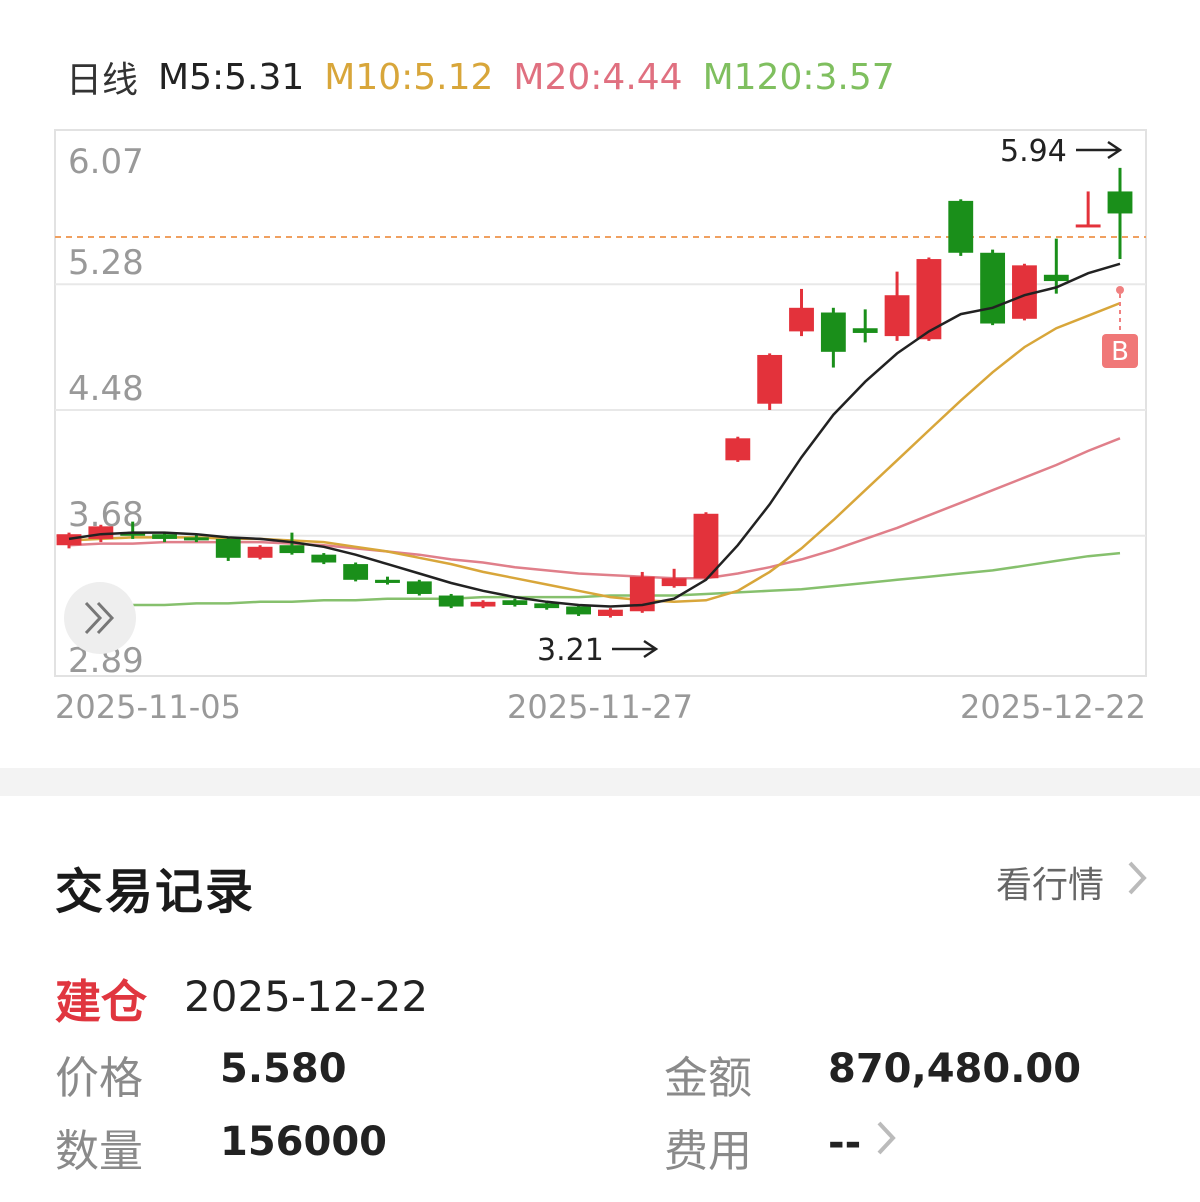 The image size is (1200, 1202). What do you see at coordinates (600, 707) in the screenshot?
I see `x-tick-label: 2025-11-27` at bounding box center [600, 707].